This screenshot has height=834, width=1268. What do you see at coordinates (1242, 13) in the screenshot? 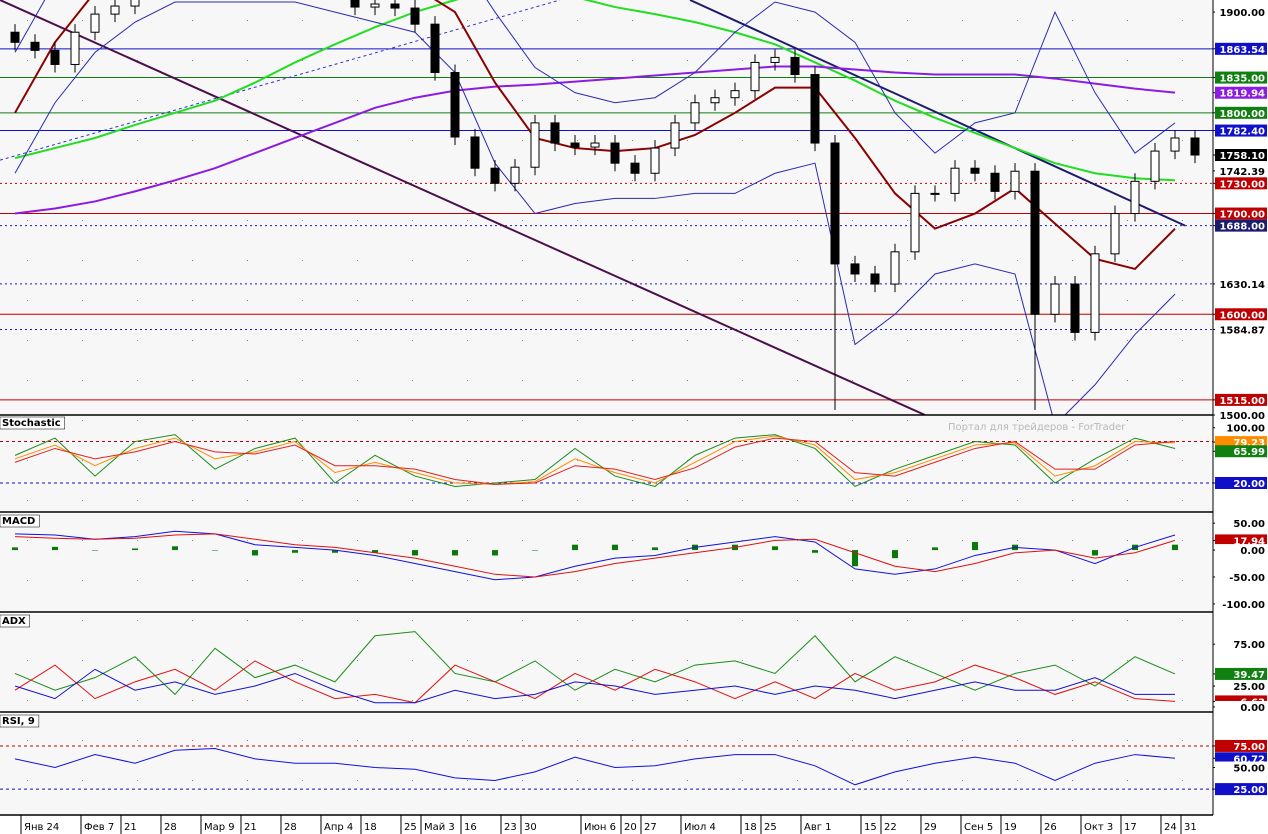
I see `y-tick-label: 1900.00` at bounding box center [1242, 13].